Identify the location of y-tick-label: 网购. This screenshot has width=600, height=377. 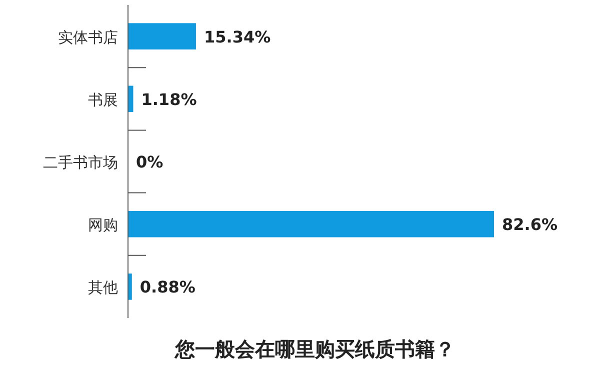
(103, 225).